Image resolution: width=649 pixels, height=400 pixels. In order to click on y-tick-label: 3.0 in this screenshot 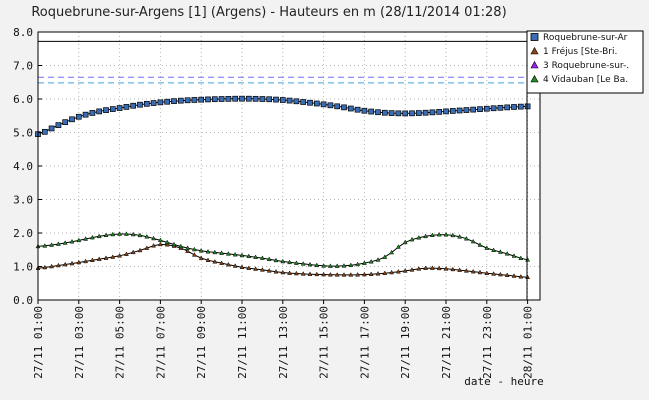, I will do `click(23, 200)`.